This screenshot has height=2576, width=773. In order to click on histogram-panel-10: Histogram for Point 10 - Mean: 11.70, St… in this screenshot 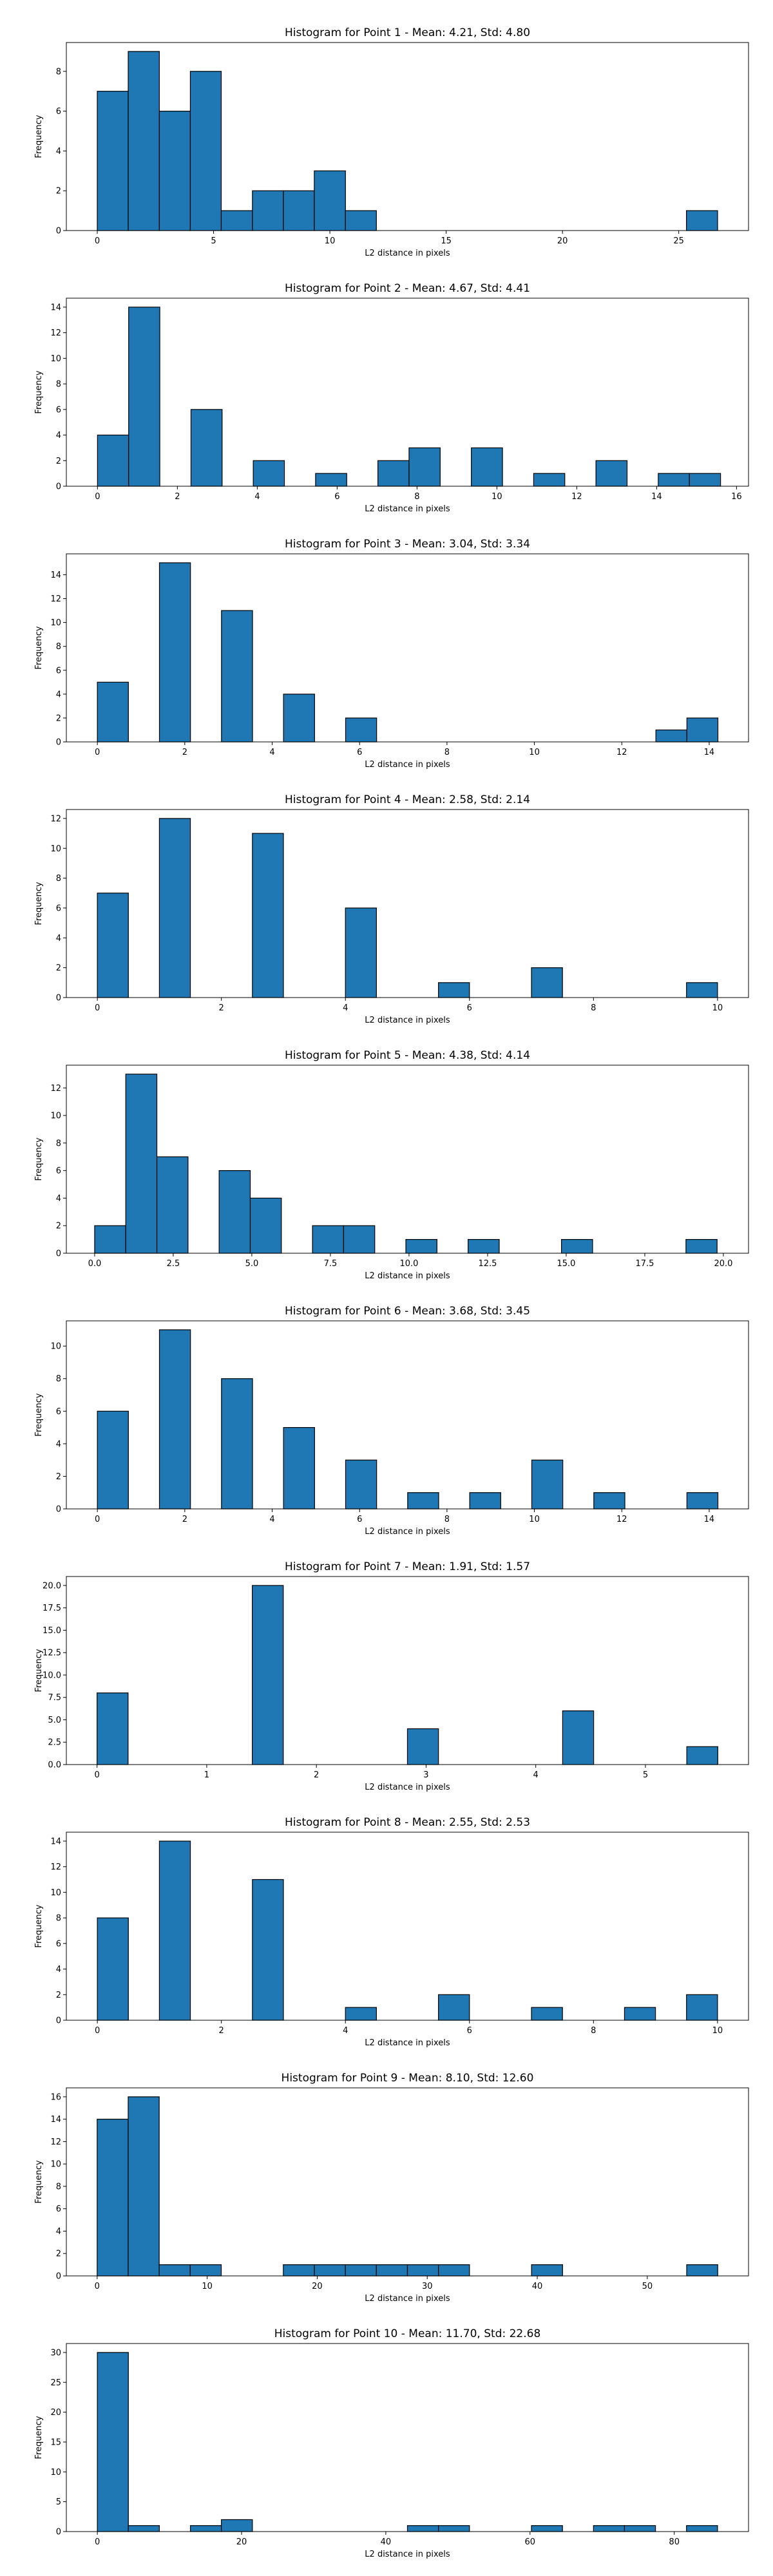, I will do `click(391, 2443)`.